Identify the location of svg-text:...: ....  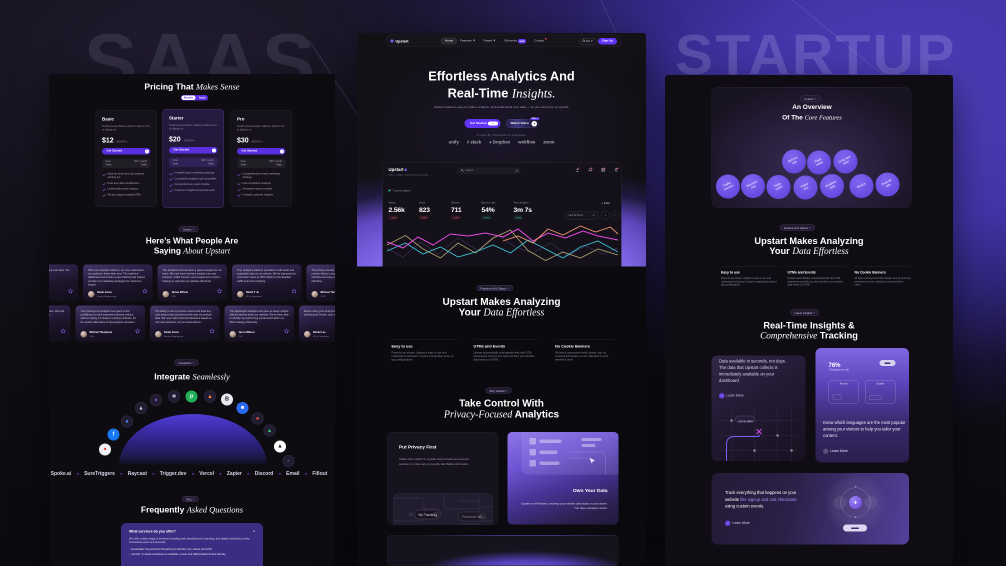
(755, 420).